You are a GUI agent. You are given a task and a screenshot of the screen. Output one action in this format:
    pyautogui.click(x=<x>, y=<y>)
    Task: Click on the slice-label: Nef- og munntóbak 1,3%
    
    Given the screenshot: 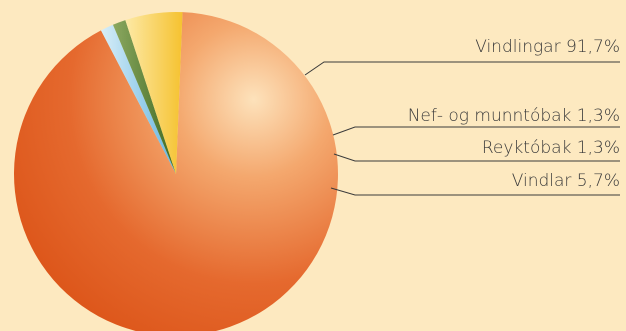 What is the action you would take?
    pyautogui.click(x=514, y=116)
    